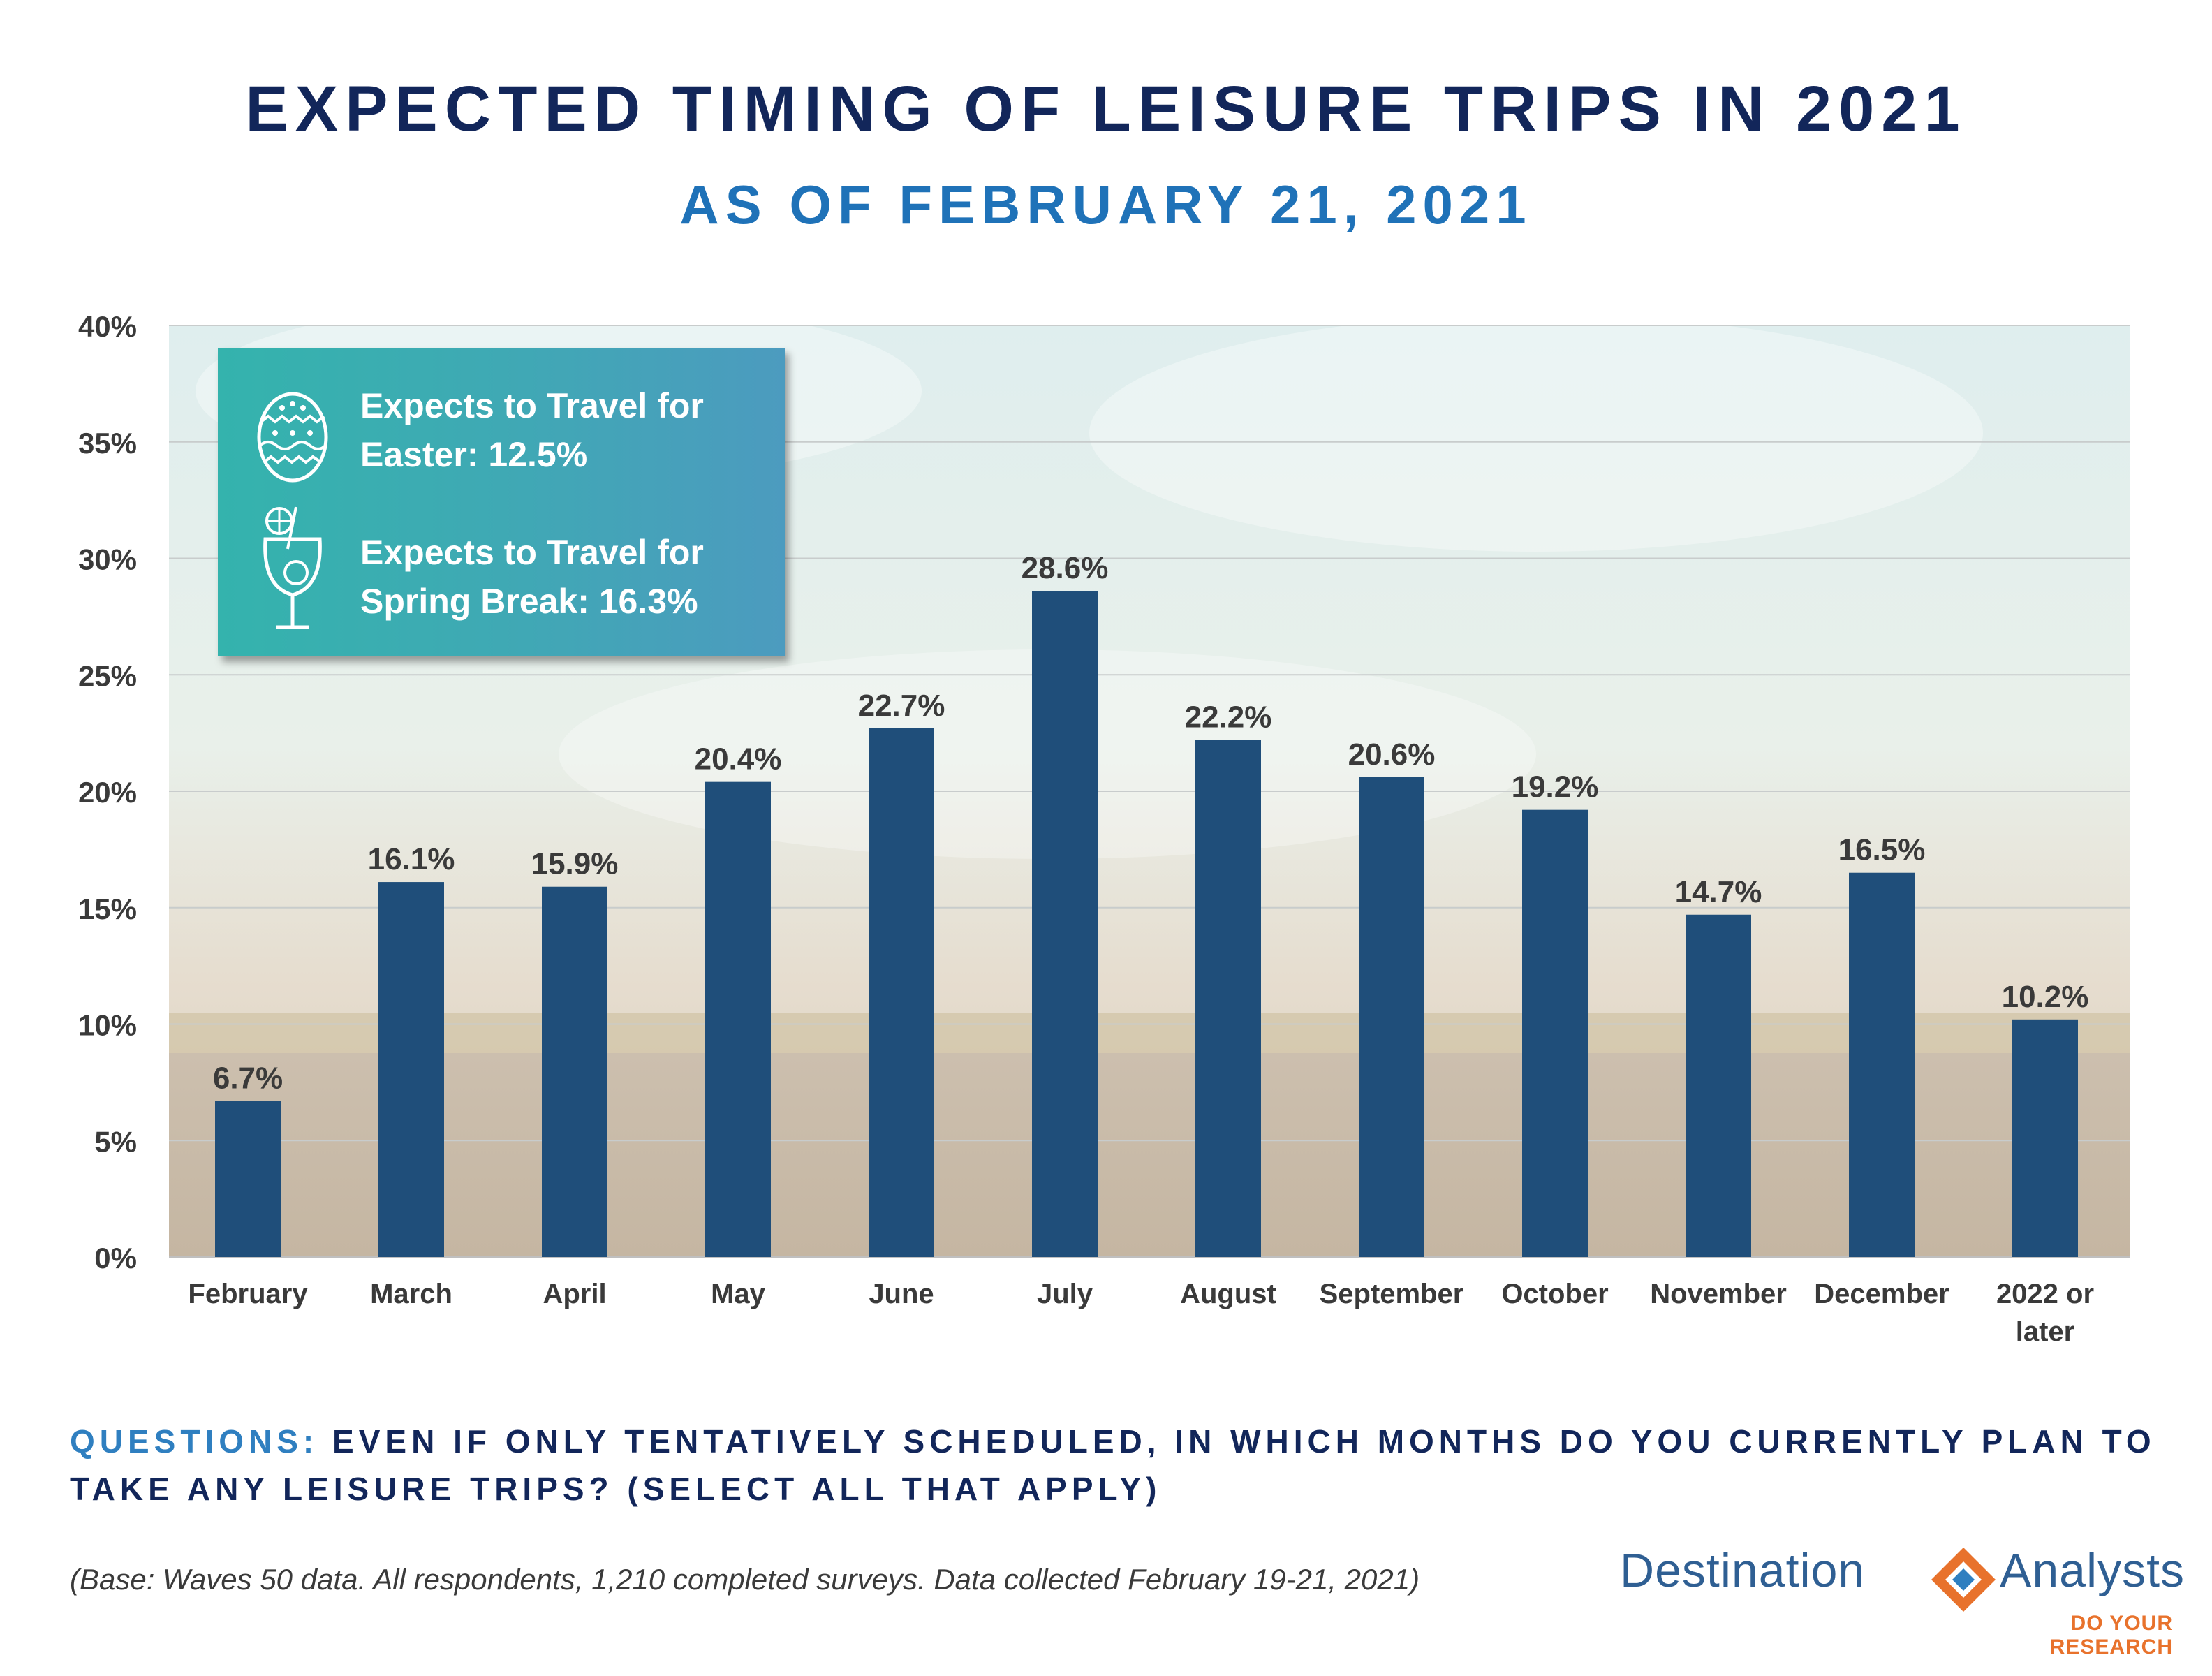 This screenshot has height=1676, width=2212. What do you see at coordinates (115, 1141) in the screenshot?
I see `y-tick-label: 5%` at bounding box center [115, 1141].